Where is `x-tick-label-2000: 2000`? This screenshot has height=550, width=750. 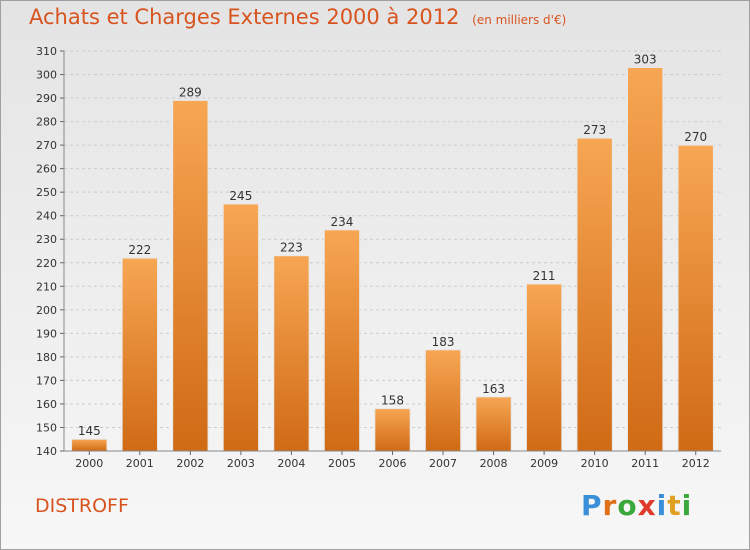
x-tick-label-2000: 2000 is located at coordinates (89, 463).